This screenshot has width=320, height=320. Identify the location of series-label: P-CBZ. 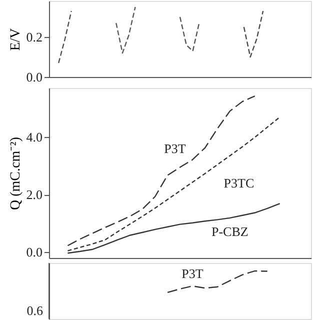
(229, 231).